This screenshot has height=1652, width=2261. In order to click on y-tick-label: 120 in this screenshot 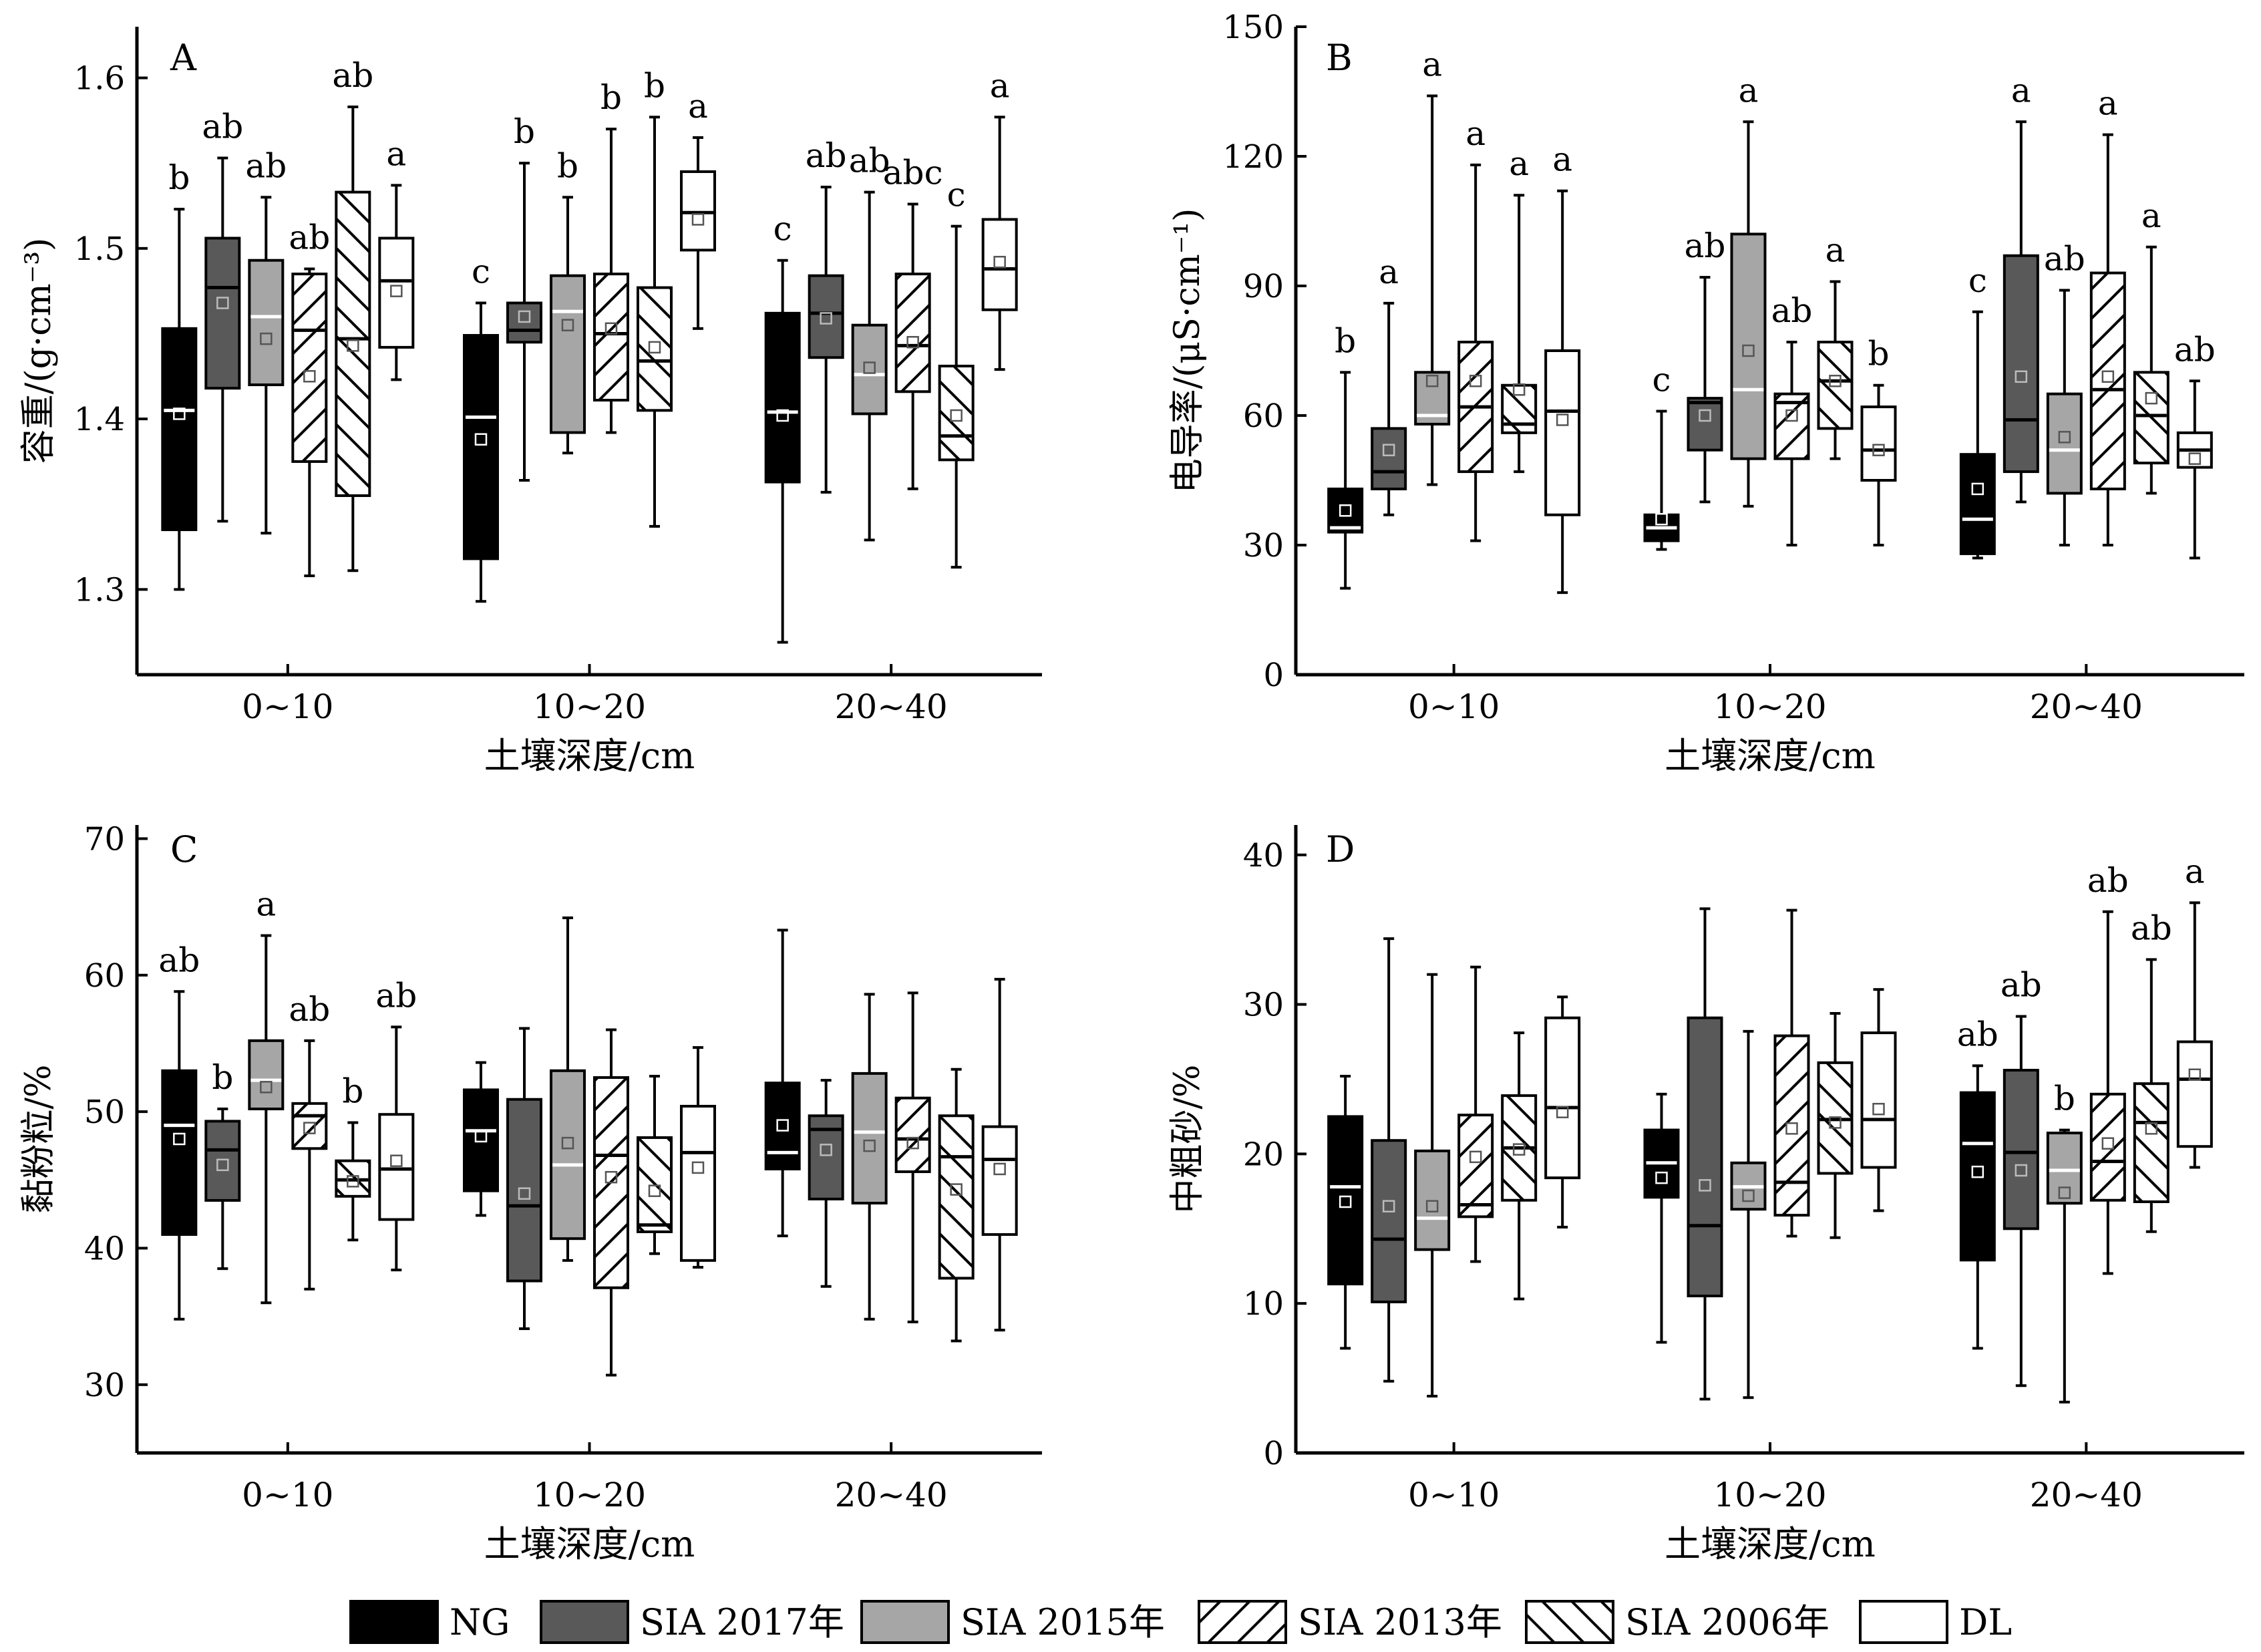, I will do `click(1253, 157)`.